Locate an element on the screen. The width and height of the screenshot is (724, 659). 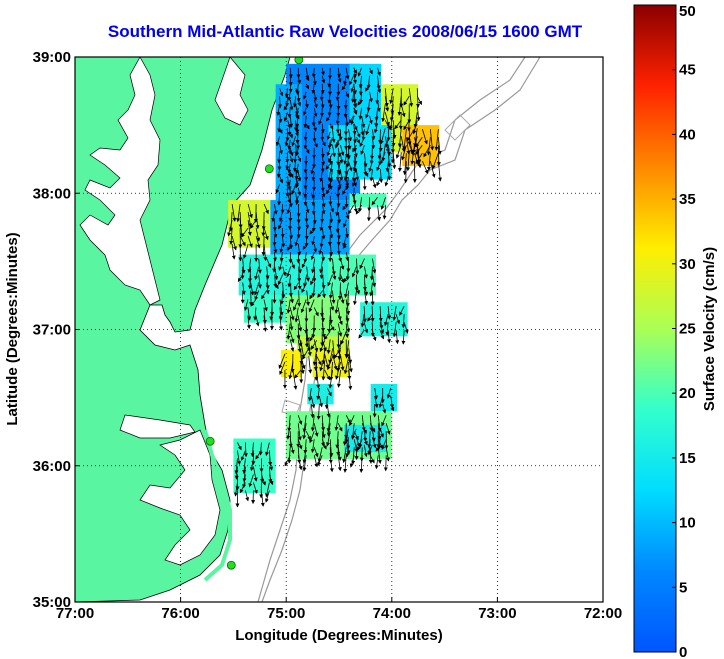
y-tick-label: 39:00 is located at coordinates (52, 57).